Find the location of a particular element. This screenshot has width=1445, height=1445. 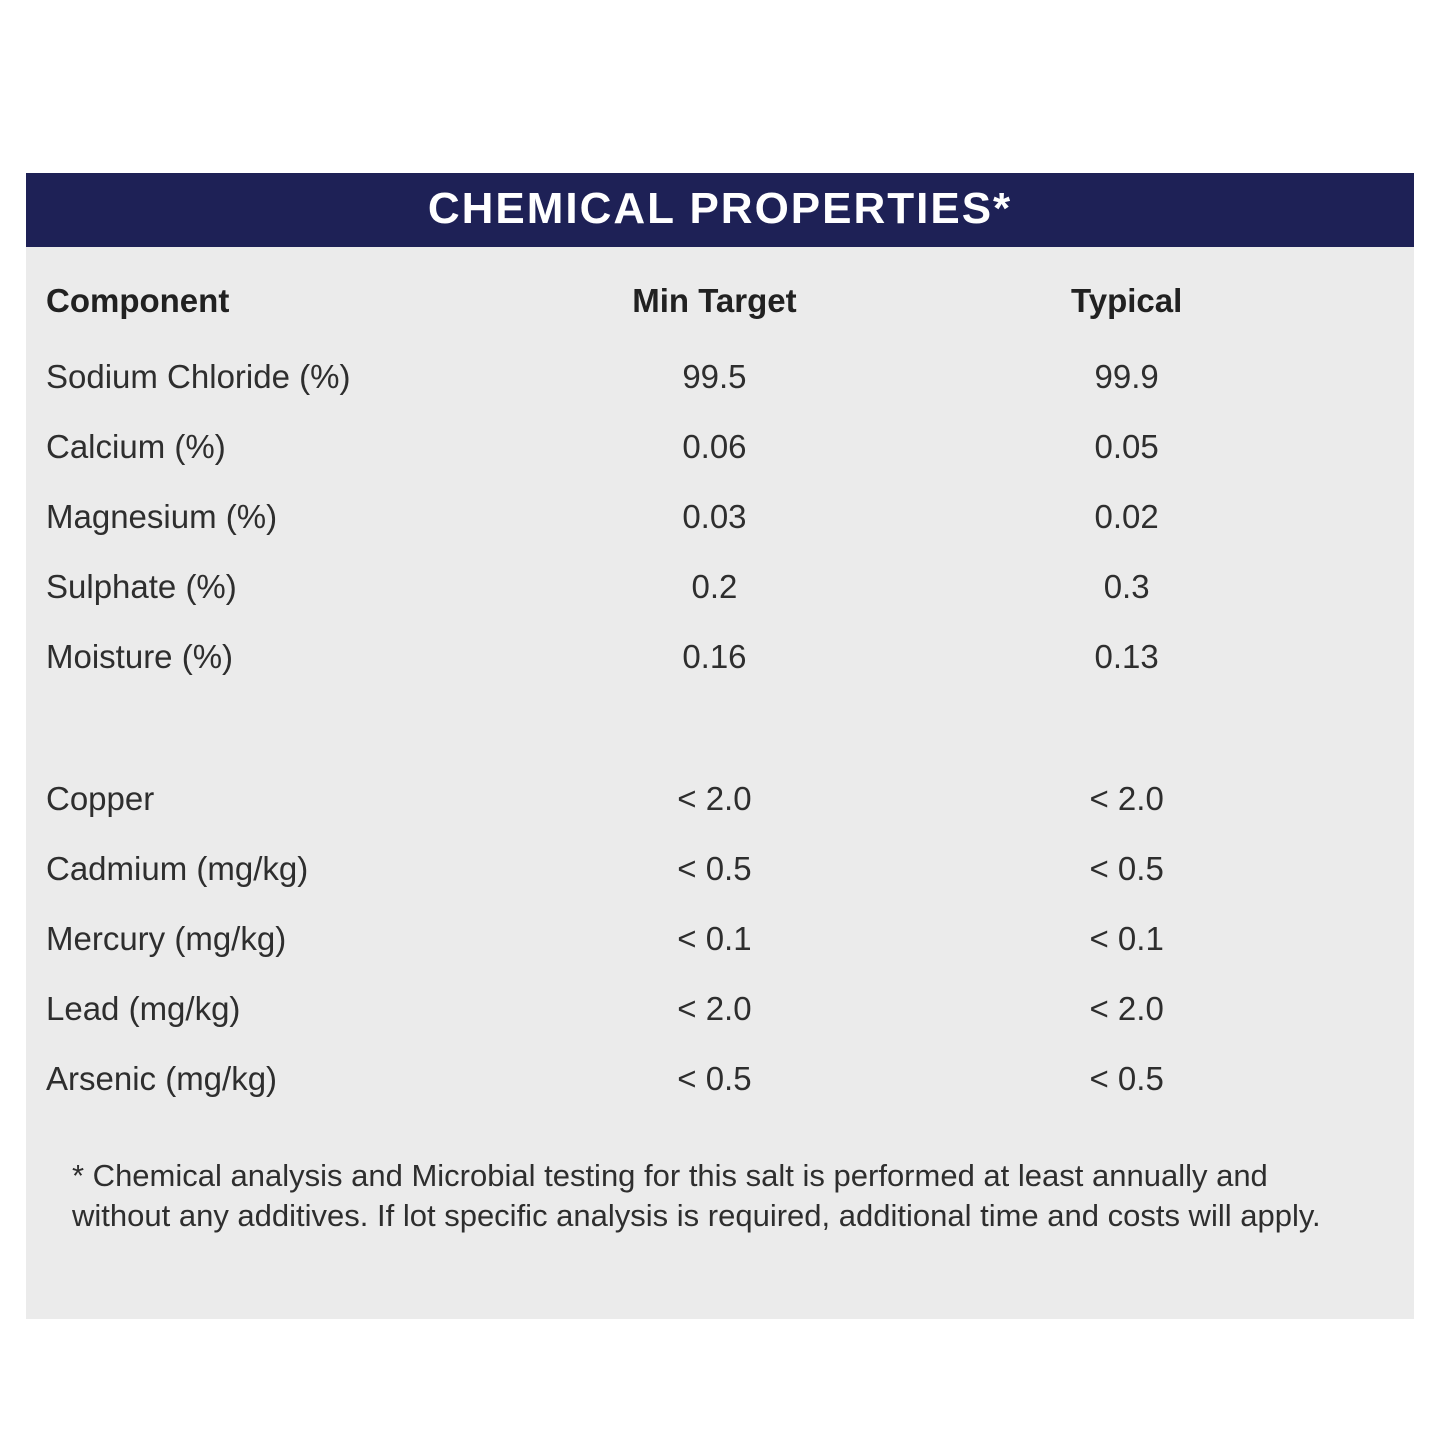

table-row: Arsenic (mg/kg) < 0.5 < 0.5 is located at coordinates (720, 1079).